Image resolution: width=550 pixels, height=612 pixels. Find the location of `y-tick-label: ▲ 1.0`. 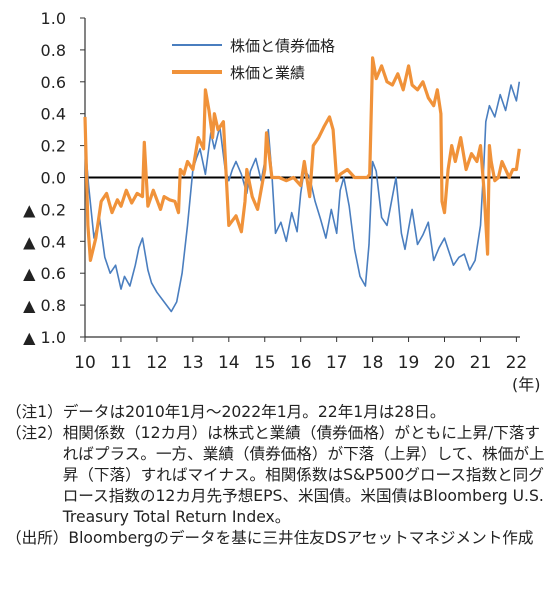

y-tick-label: ▲ 1.0 is located at coordinates (44, 337).